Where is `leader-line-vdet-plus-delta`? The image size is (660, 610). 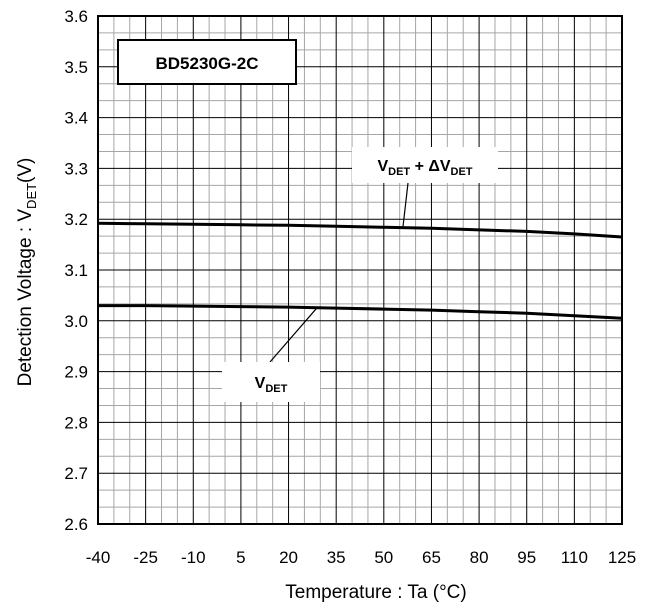
leader-line-vdet-plus-delta is located at coordinates (405, 205).